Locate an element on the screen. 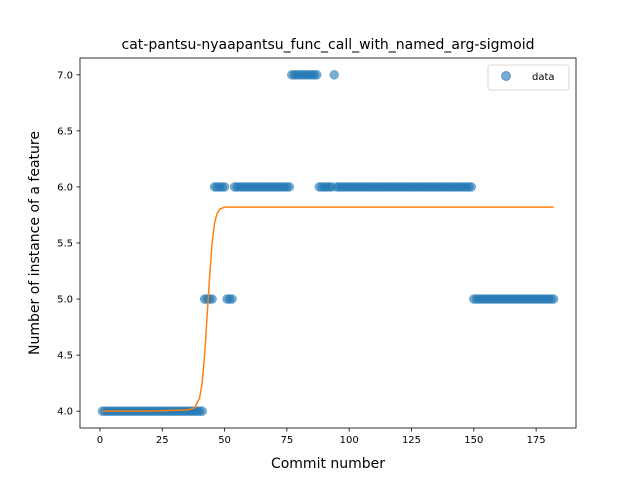  legend-label-data: data is located at coordinates (543, 77).